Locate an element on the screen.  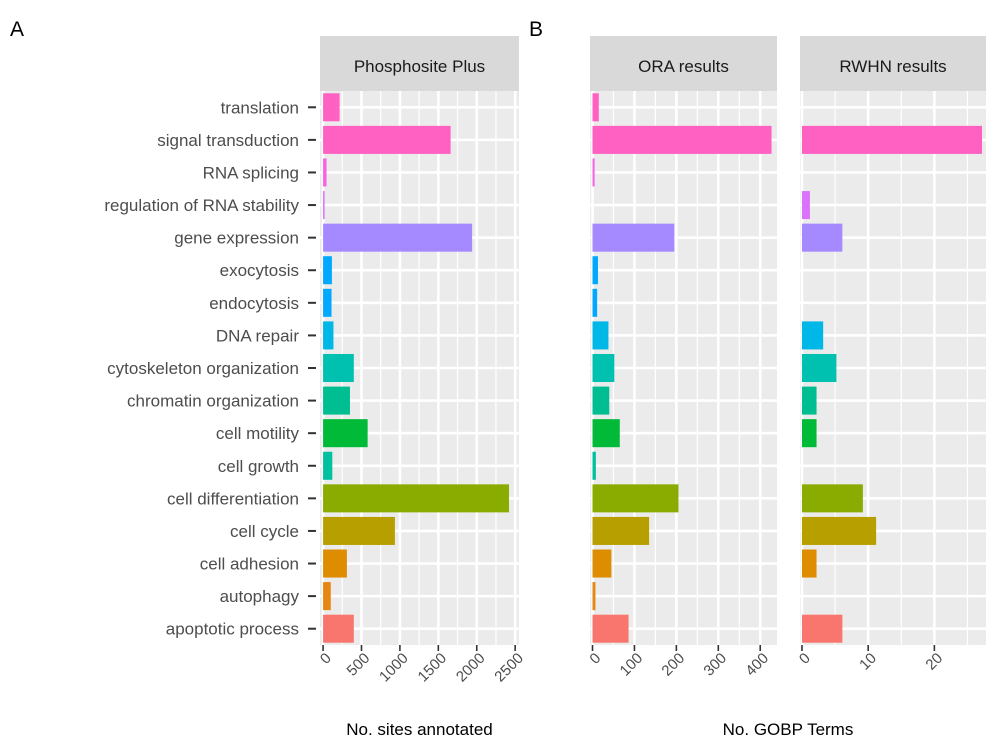
x-tick-label: 1000 is located at coordinates (394, 668).